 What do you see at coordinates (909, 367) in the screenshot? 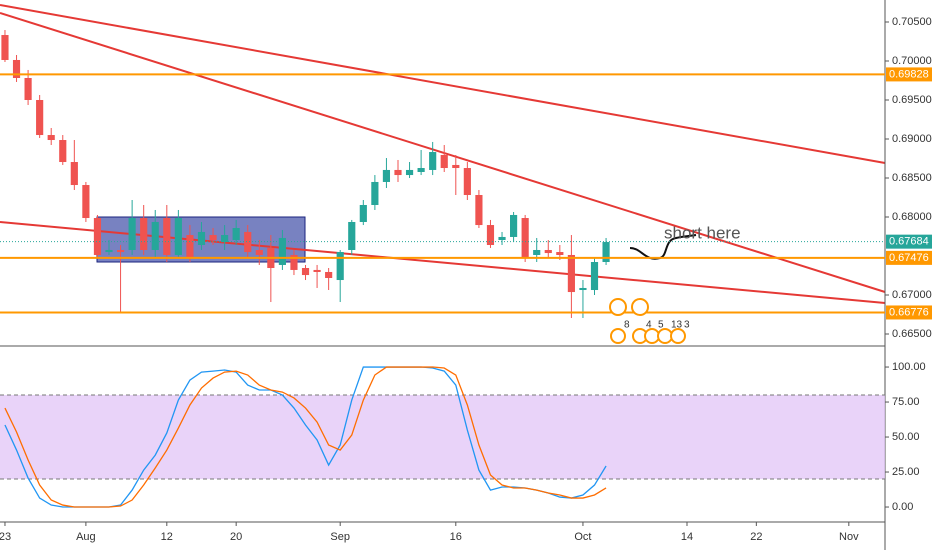
I see `y-tick-label: 100.00` at bounding box center [909, 367].